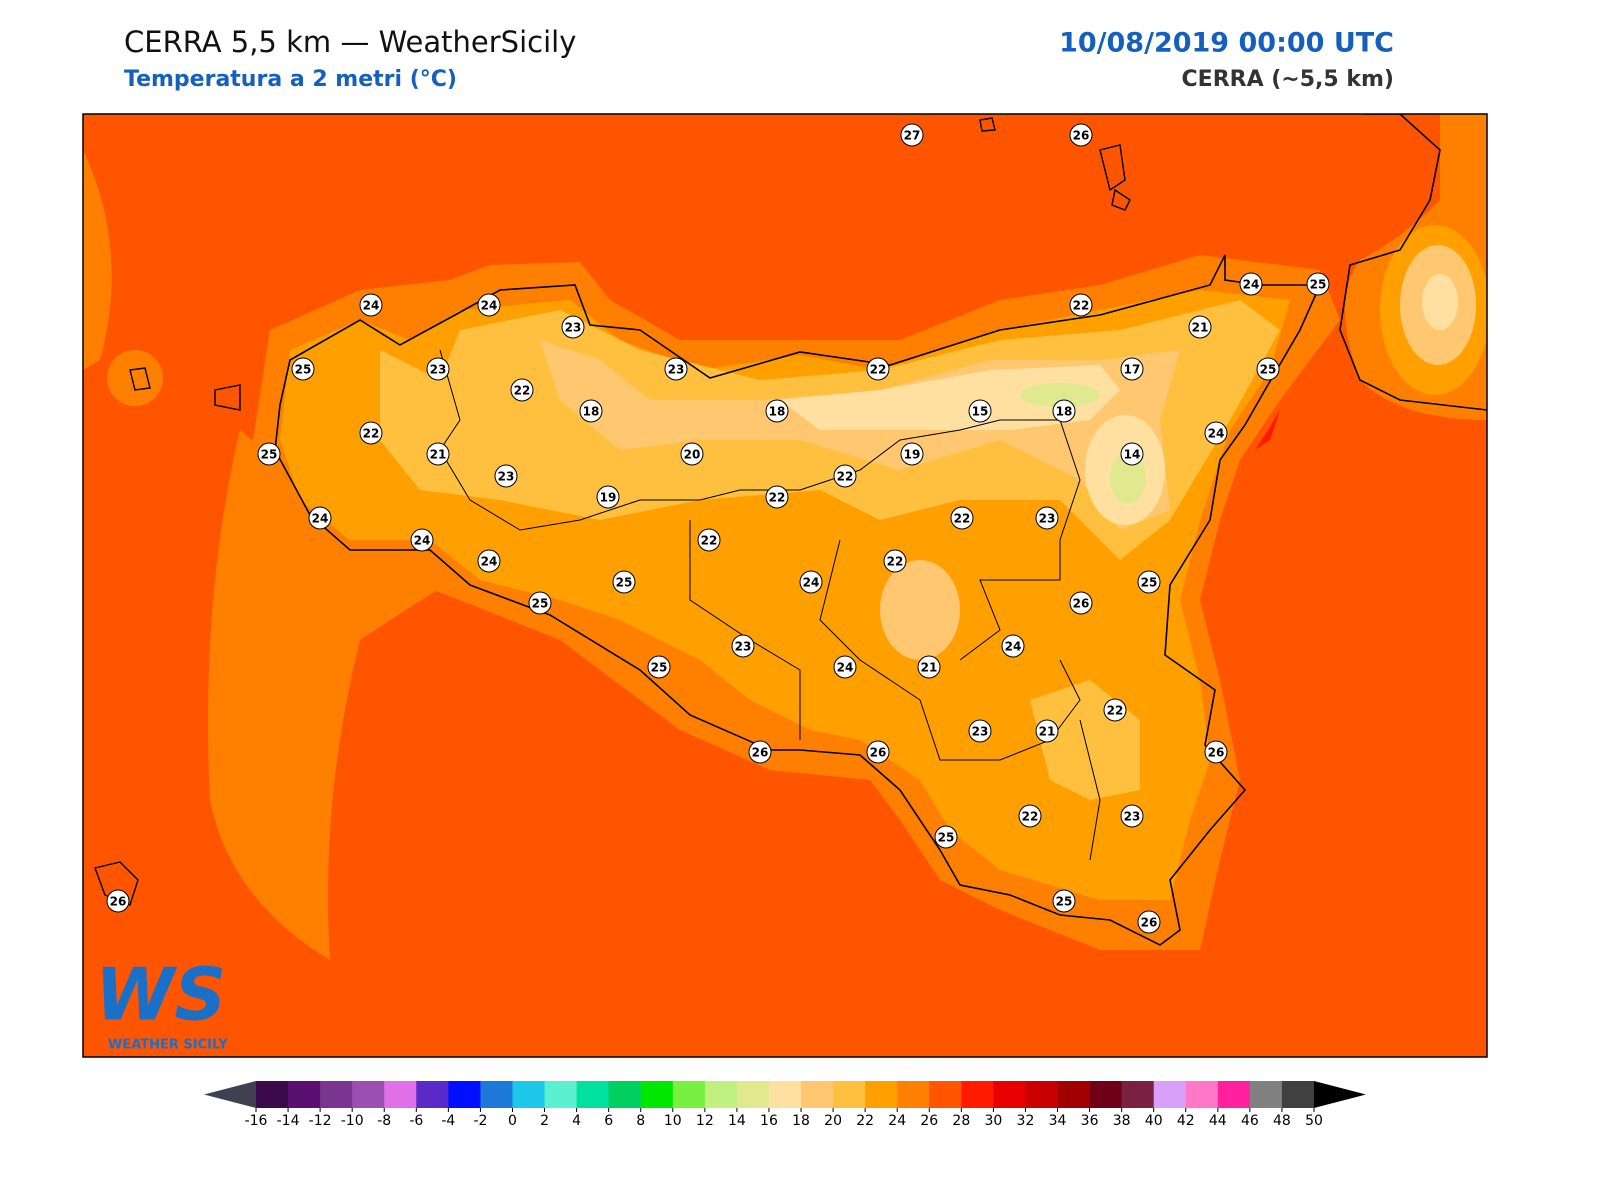 This screenshot has height=1204, width=1600. Describe the element at coordinates (290, 79) in the screenshot. I see `subtitle: Temperatura a 2 metri (°C)` at that location.